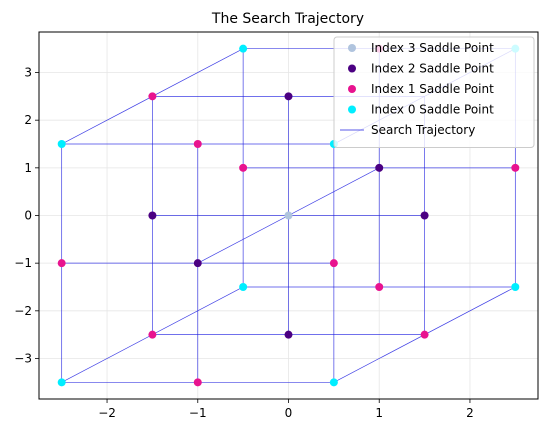 The width and height of the screenshot is (546, 435). What do you see at coordinates (423, 130) in the screenshot?
I see `legend-label: Search Trajectory` at bounding box center [423, 130].